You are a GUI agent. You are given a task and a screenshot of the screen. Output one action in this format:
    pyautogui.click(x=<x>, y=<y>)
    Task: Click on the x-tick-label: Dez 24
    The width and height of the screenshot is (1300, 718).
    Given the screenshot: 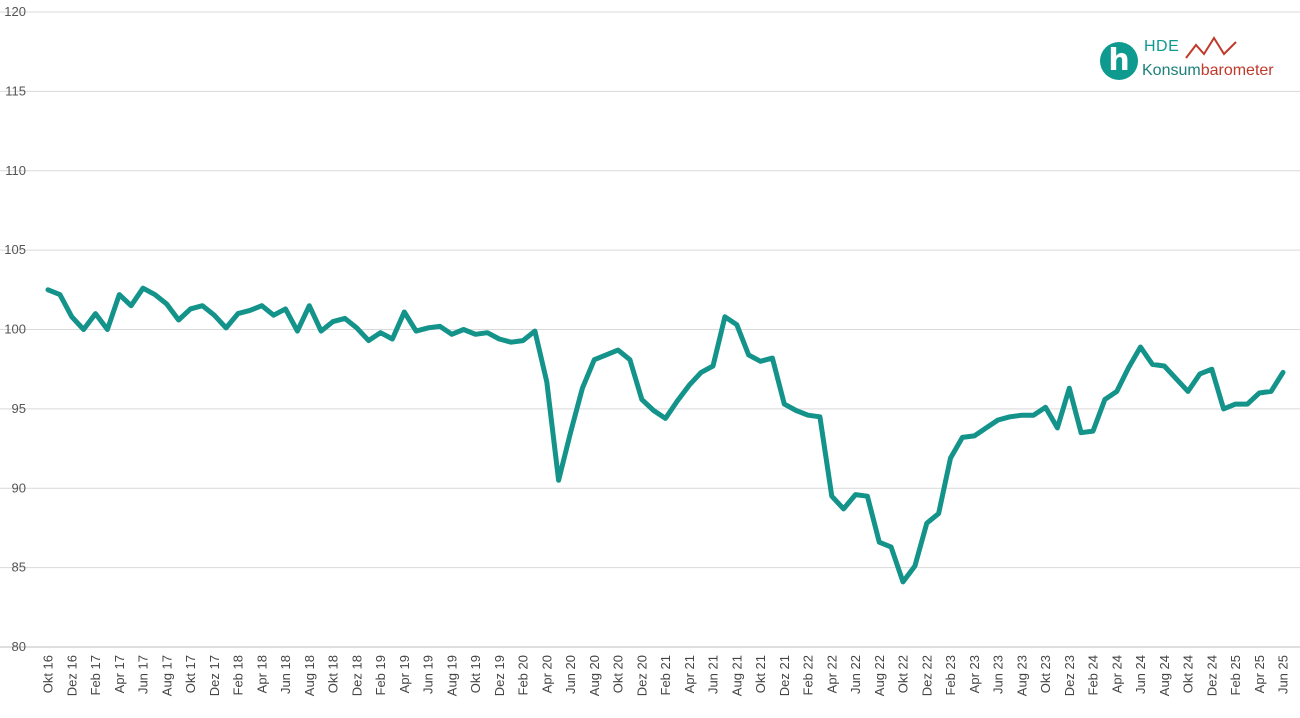 What is the action you would take?
    pyautogui.click(x=1211, y=675)
    